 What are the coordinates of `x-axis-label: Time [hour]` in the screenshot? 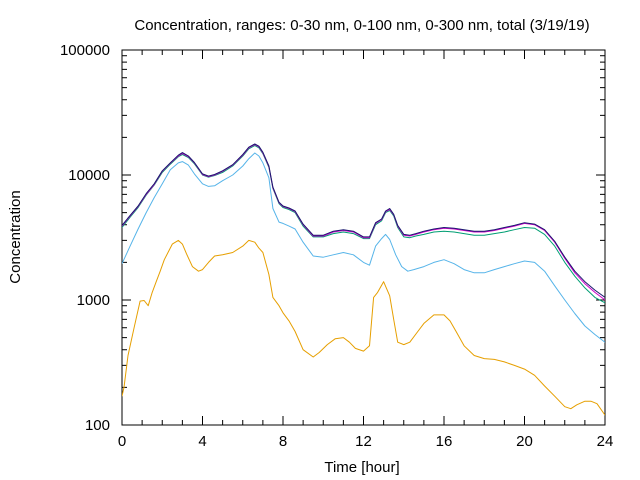 It's located at (361, 467).